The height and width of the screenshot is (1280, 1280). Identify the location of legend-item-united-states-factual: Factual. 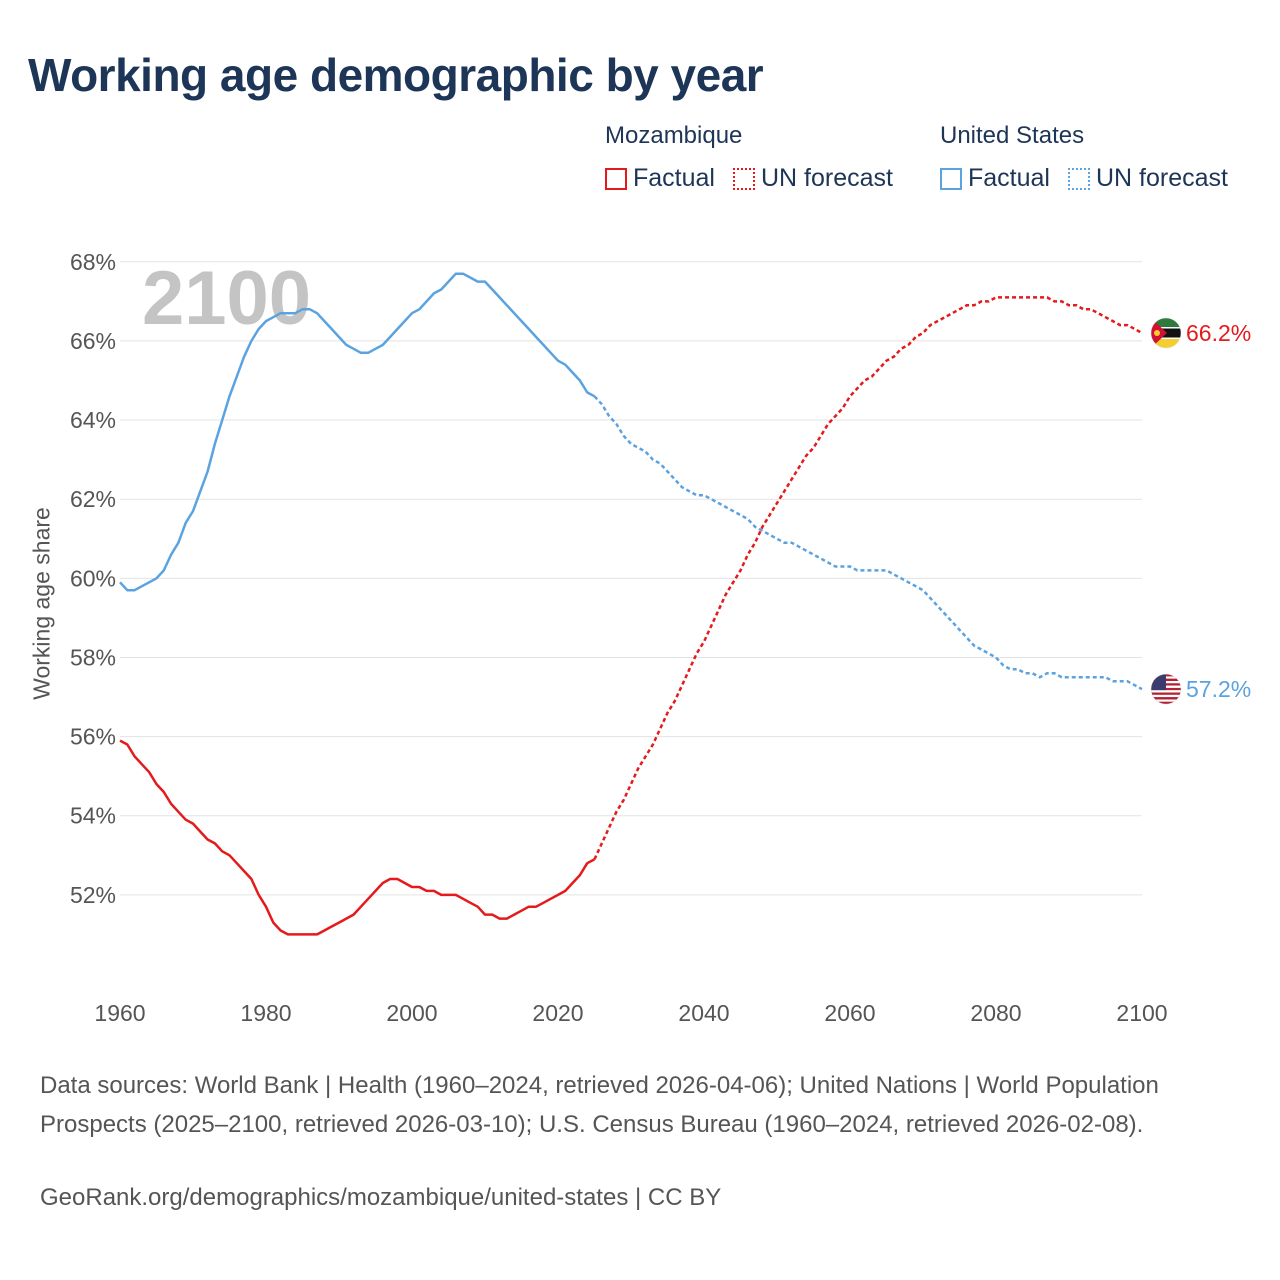
(995, 178).